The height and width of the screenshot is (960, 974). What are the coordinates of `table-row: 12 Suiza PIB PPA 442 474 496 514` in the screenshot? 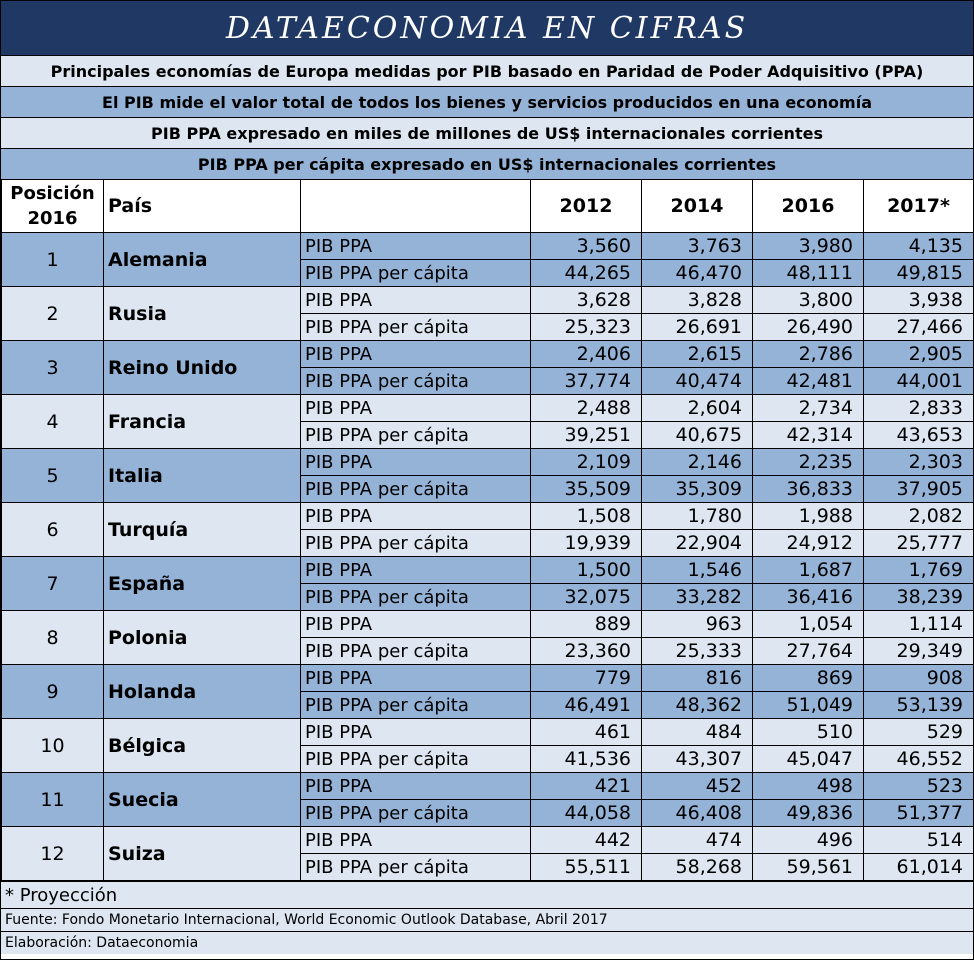 It's located at (487, 853).